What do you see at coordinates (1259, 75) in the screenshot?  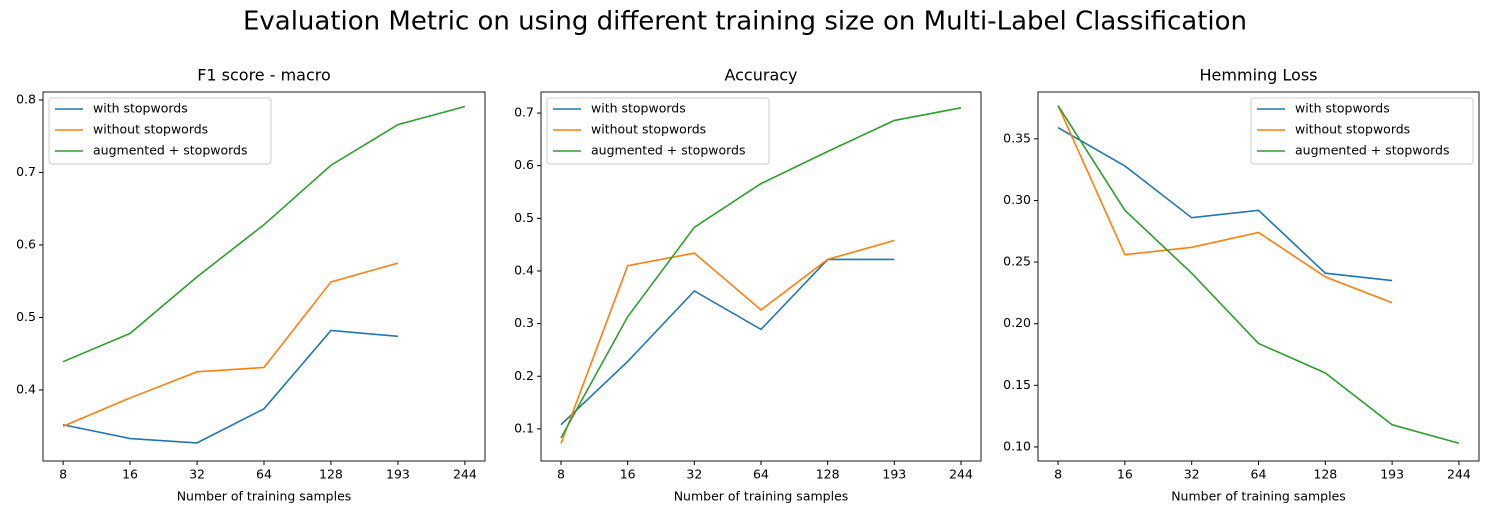 I see `subplot-title: Hemming Loss` at bounding box center [1259, 75].